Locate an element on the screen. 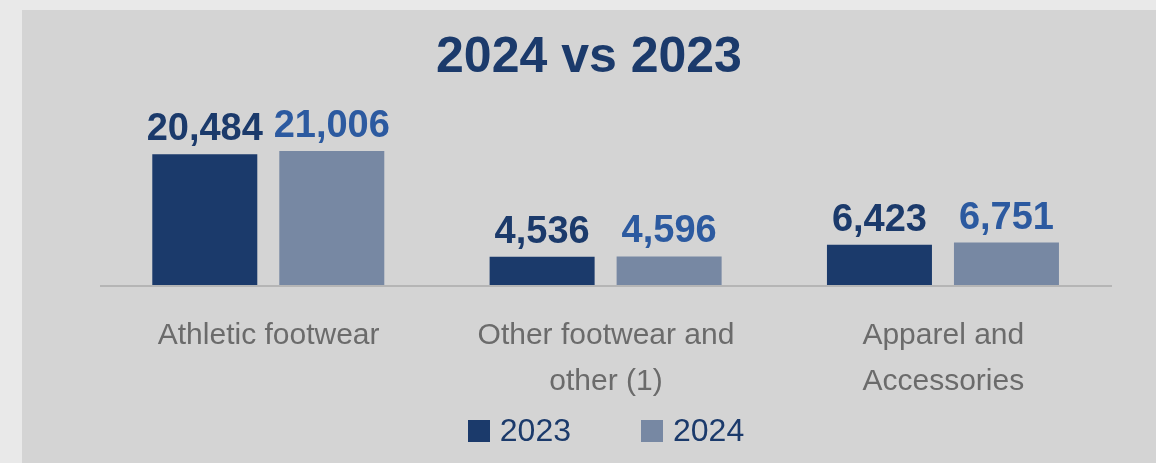  legend-label: 2024 is located at coordinates (709, 430).